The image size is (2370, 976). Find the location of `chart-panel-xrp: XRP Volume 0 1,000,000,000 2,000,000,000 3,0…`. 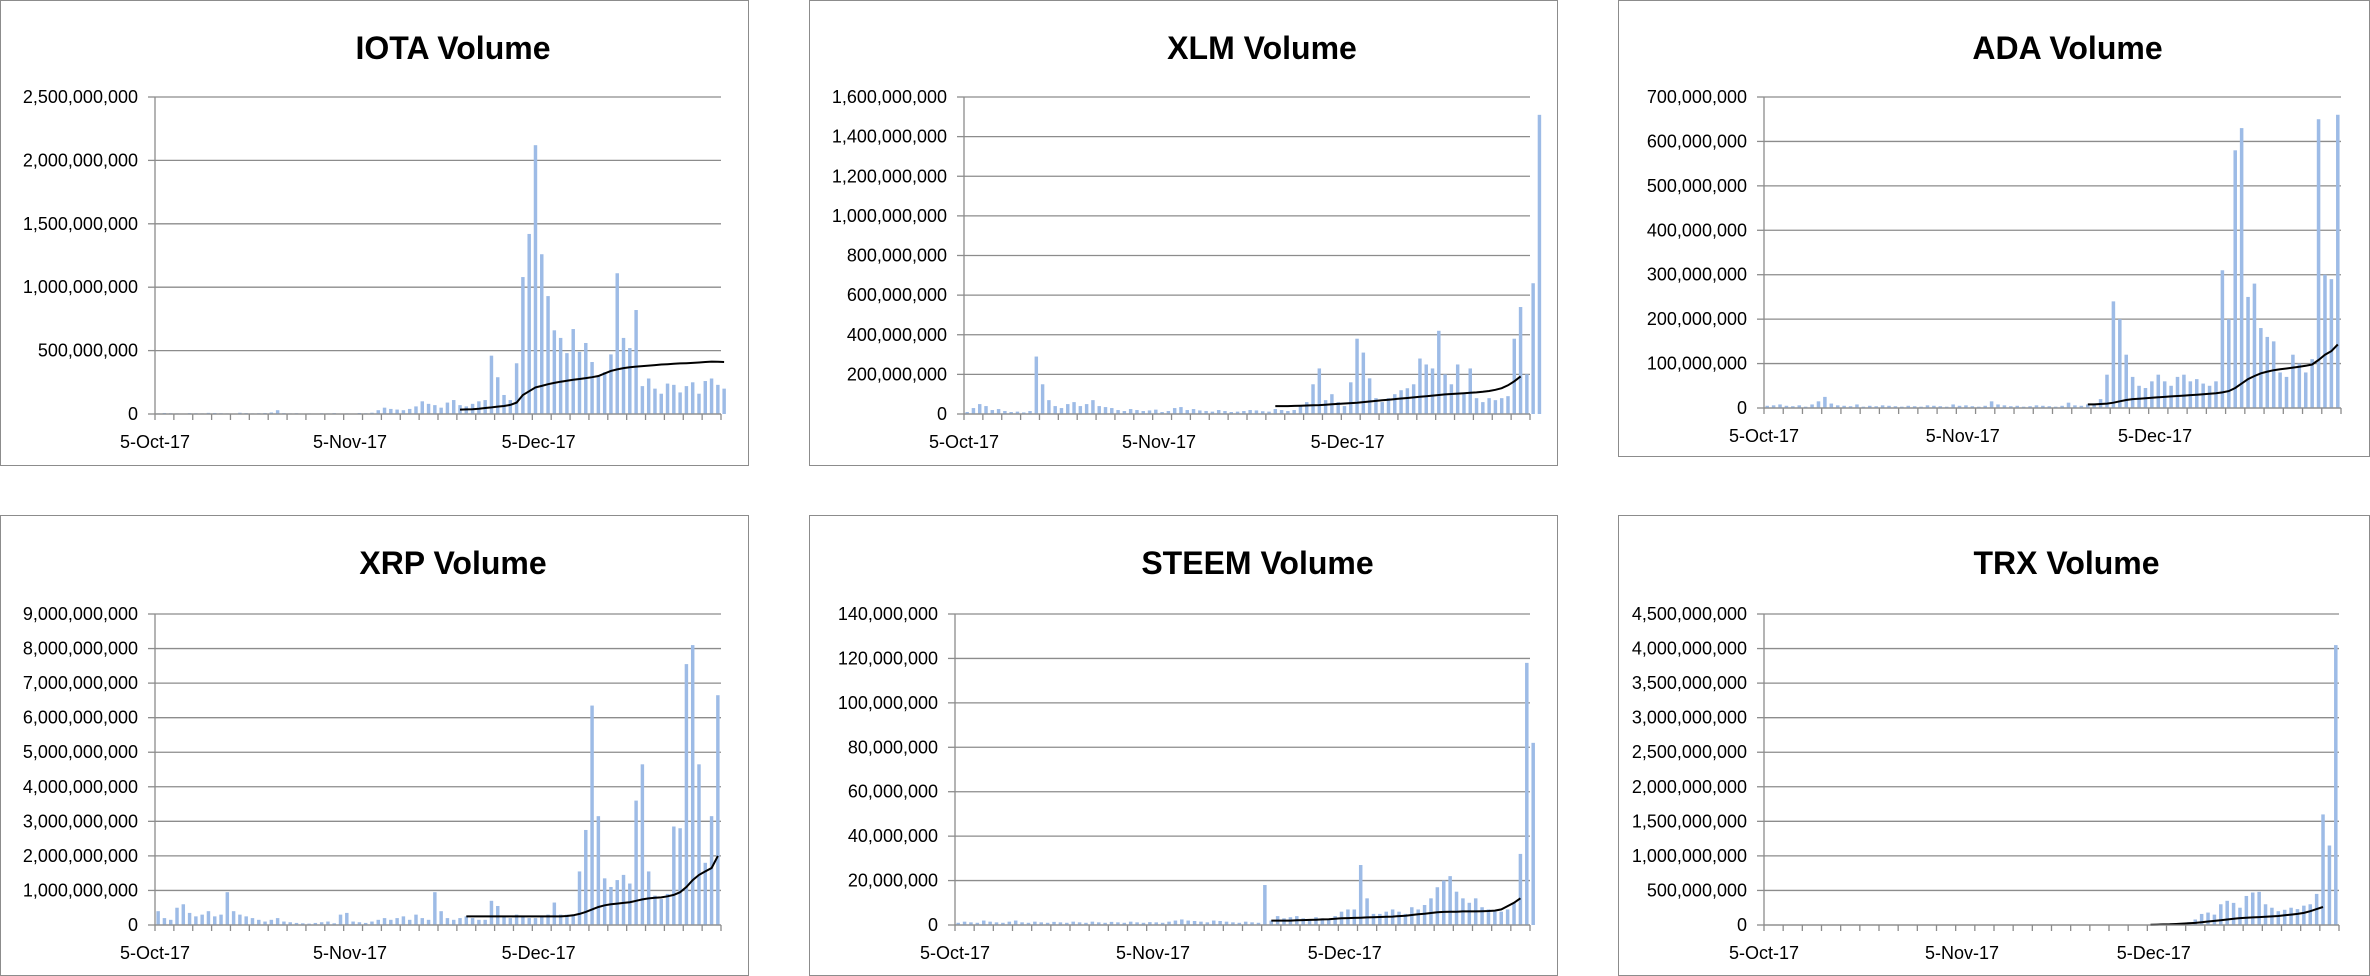

chart-panel-xrp: XRP Volume 0 1,000,000,000 2,000,000,000 3,0… is located at coordinates (374, 745).